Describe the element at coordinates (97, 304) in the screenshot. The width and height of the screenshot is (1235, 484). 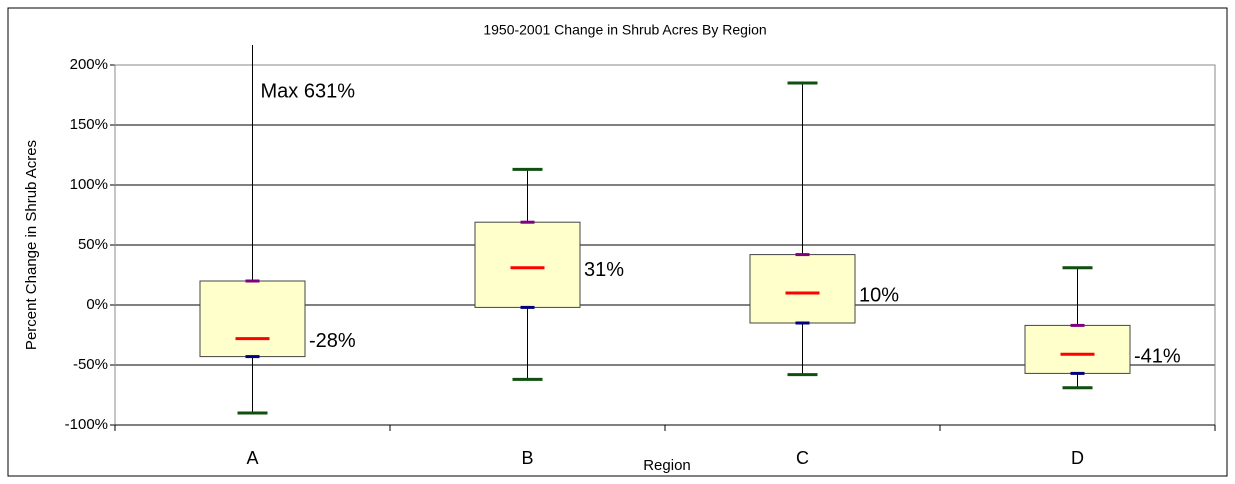
I see `y-tick-label: 0%` at that location.